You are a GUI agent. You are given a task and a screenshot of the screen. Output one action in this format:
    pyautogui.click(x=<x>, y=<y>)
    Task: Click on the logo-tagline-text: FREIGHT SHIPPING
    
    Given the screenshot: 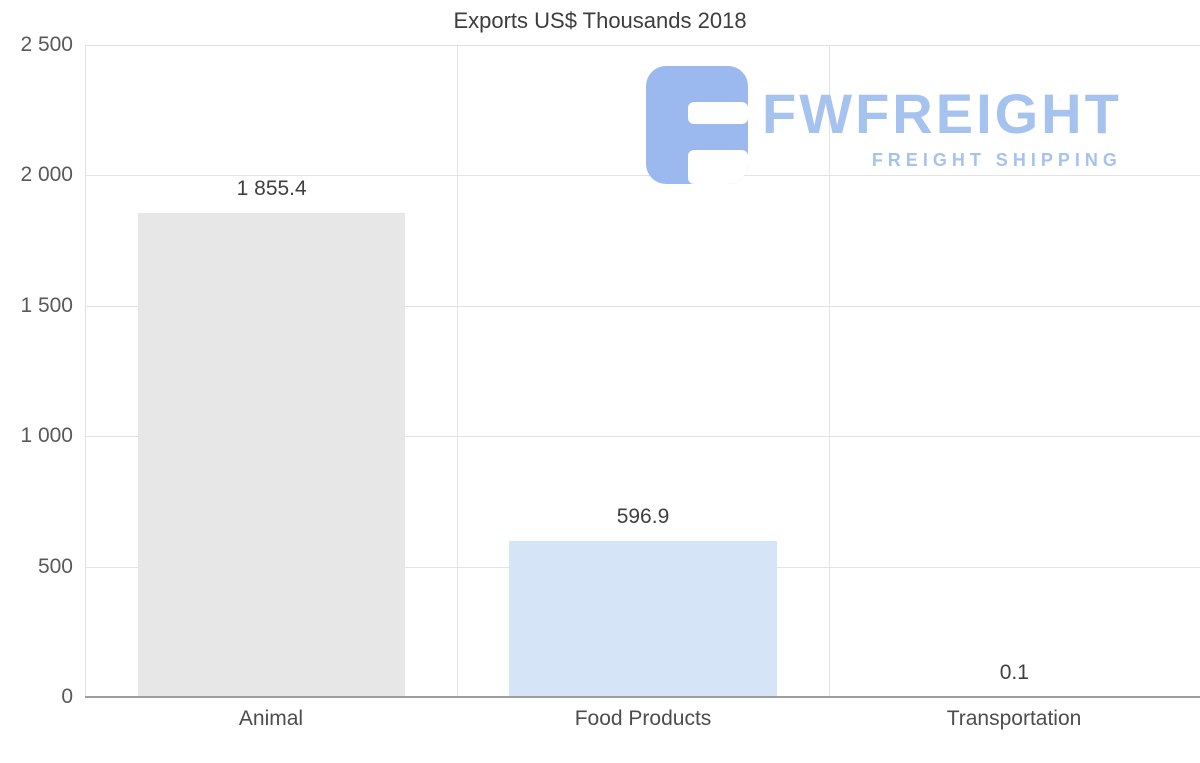 What is the action you would take?
    pyautogui.click(x=996, y=160)
    